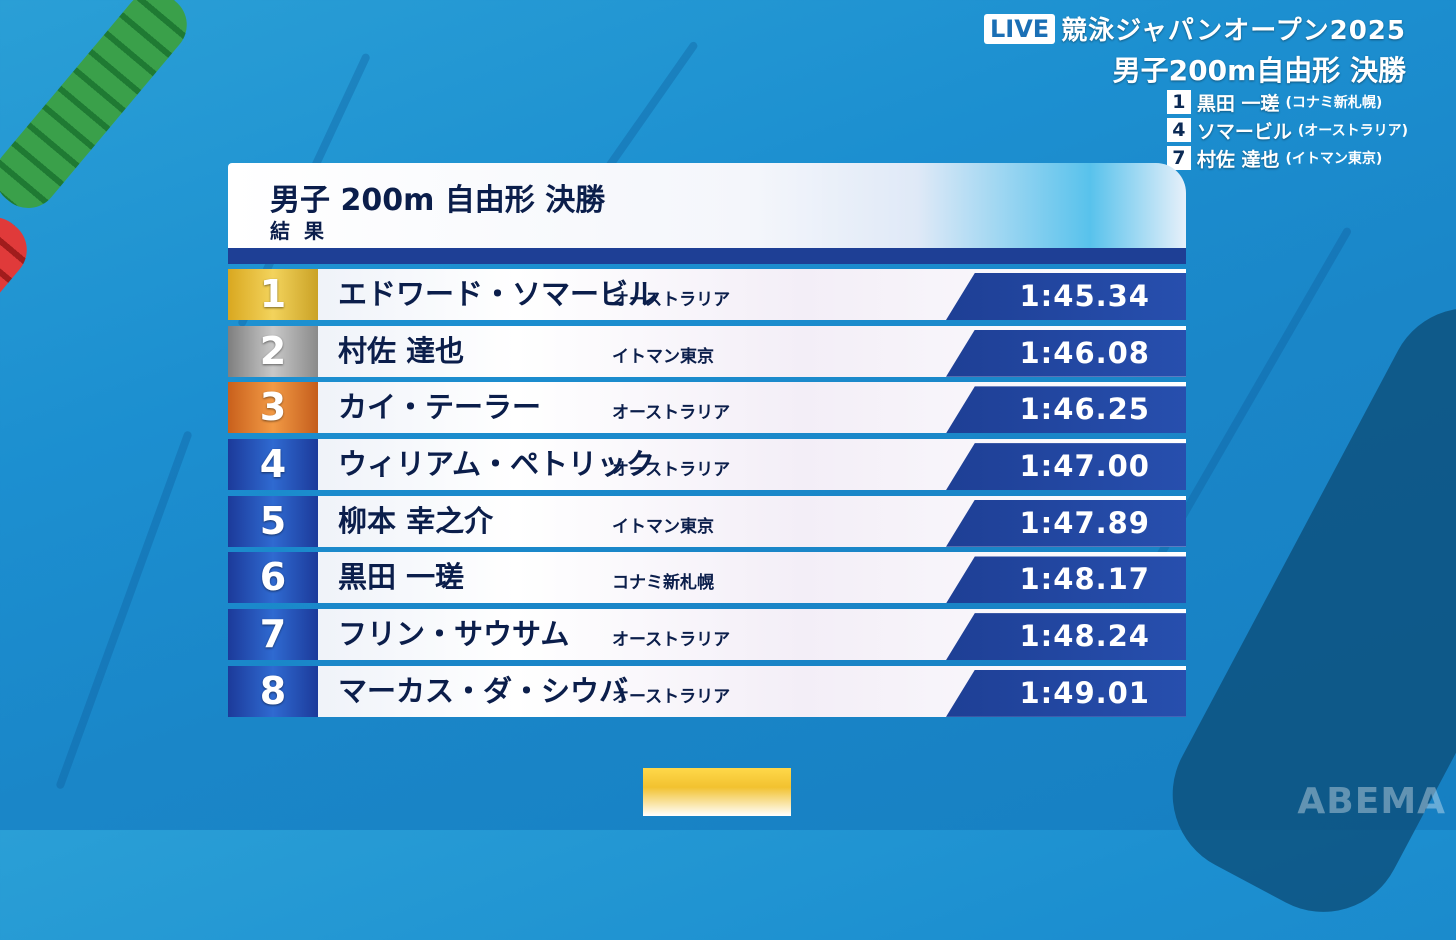  What do you see at coordinates (707, 205) in the screenshot?
I see `results-board-header: 男子 200m 自由形 決勝 結果` at bounding box center [707, 205].